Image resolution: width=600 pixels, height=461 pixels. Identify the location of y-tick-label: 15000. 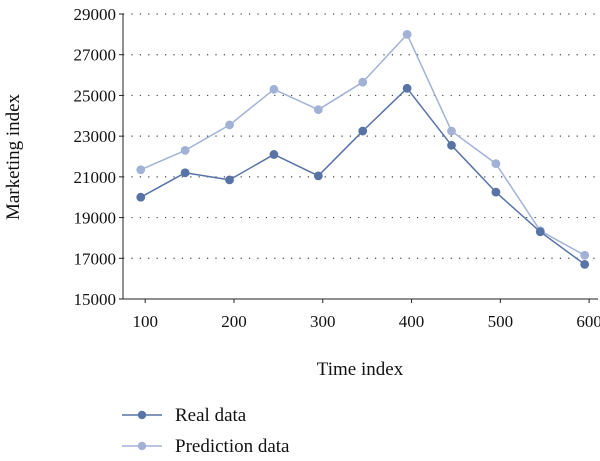
(95, 299).